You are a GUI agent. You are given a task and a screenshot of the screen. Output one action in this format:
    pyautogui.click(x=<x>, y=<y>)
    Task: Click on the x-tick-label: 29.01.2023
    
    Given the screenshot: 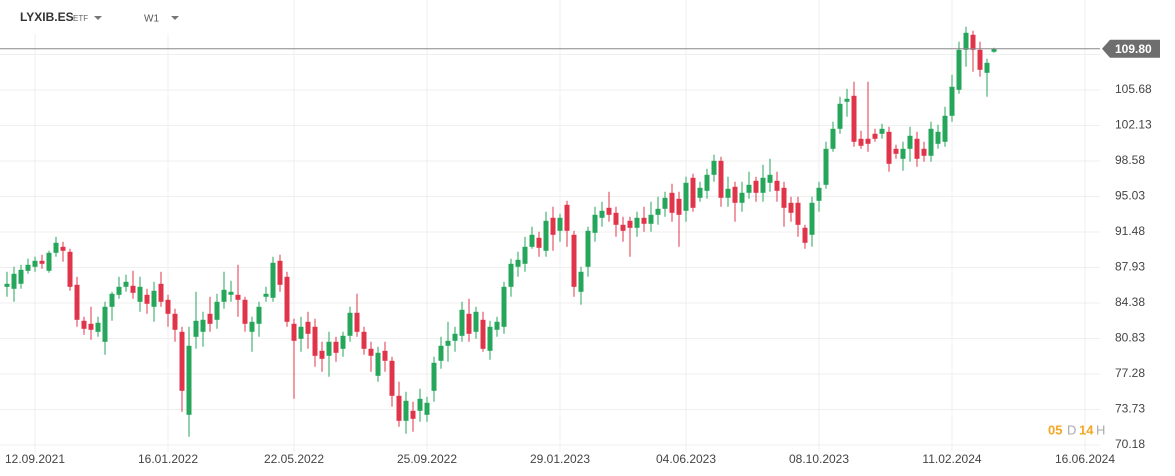 What is the action you would take?
    pyautogui.click(x=560, y=459)
    